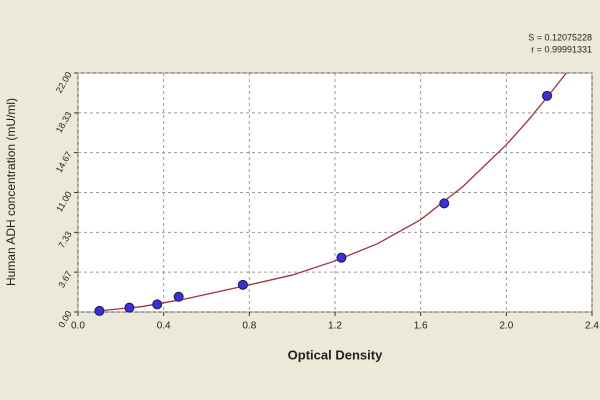  What do you see at coordinates (421, 326) in the screenshot?
I see `x-tick-label: 1.6` at bounding box center [421, 326].